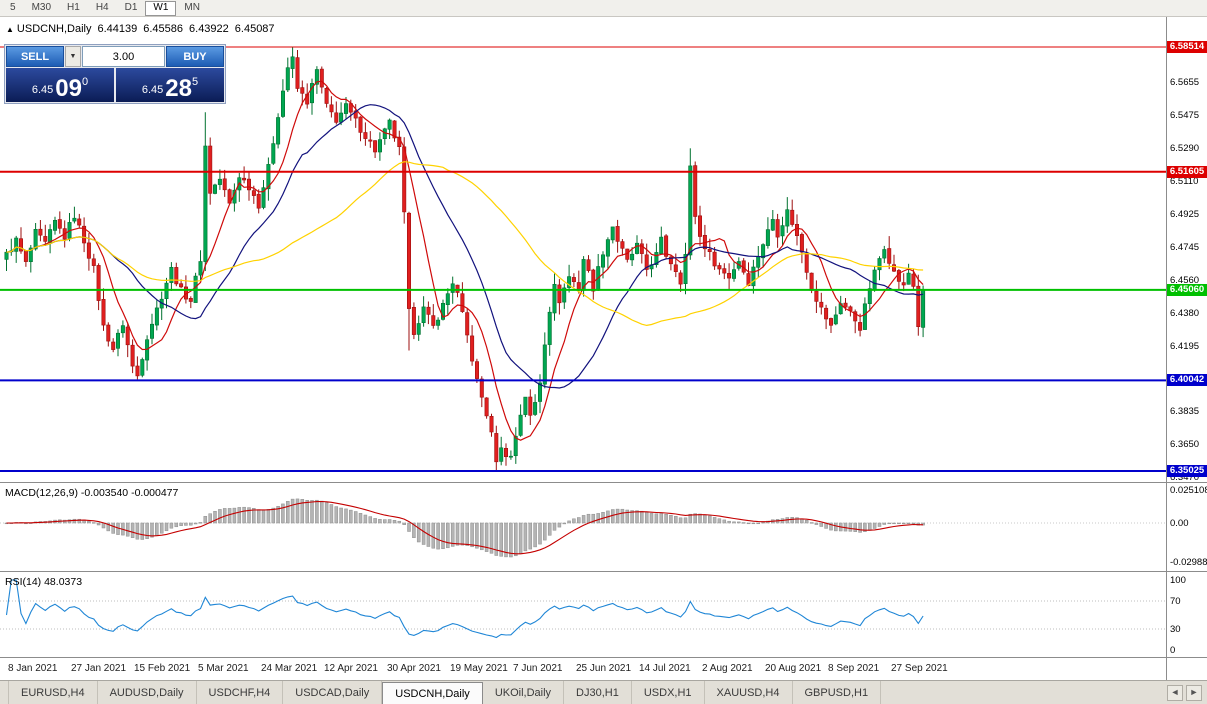 The height and width of the screenshot is (704, 1207). I want to click on timeframe-d1: D1, so click(131, 8).